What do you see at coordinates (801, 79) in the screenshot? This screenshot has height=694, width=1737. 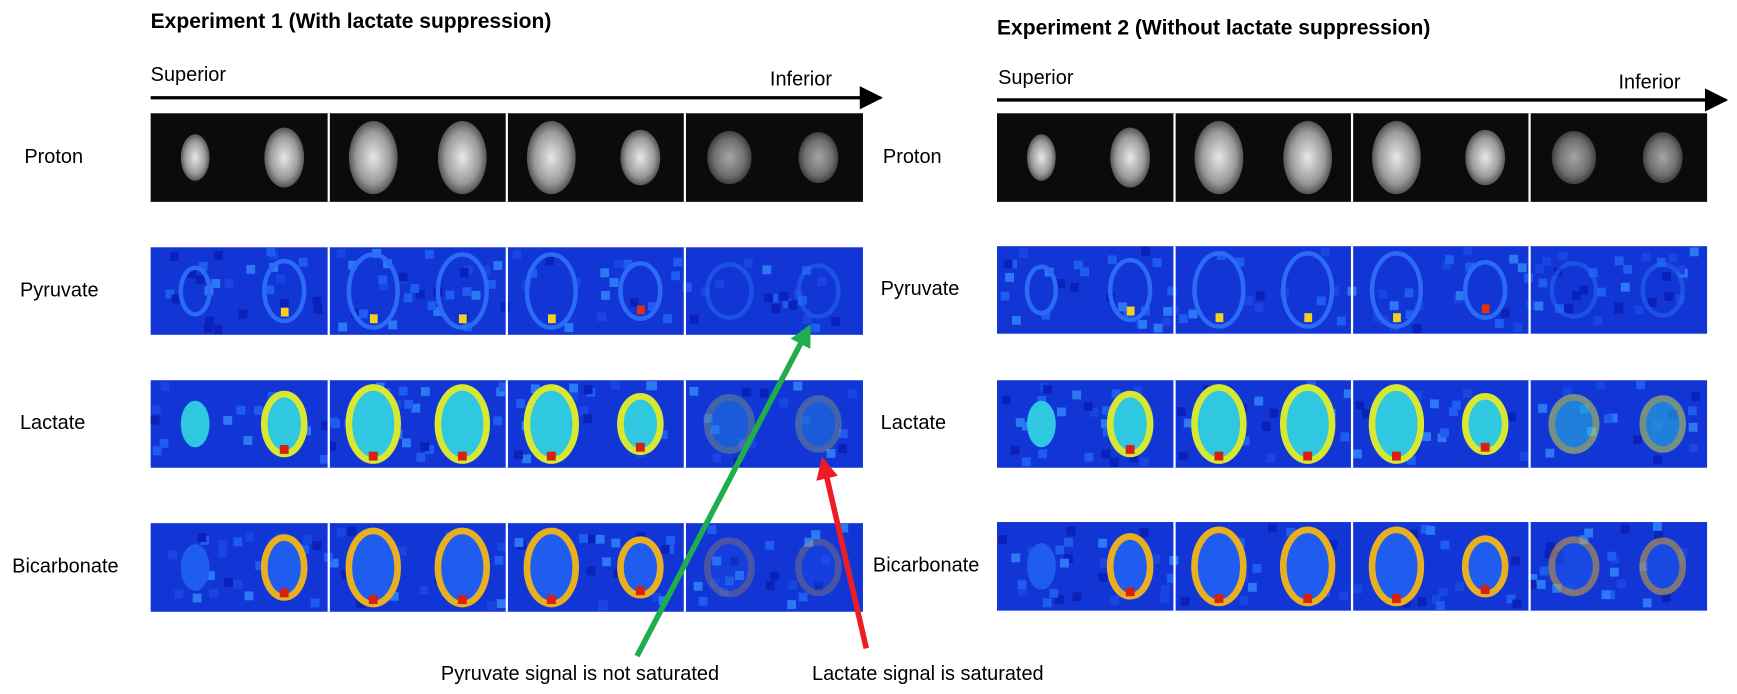 I see `axis-end: Inferior` at bounding box center [801, 79].